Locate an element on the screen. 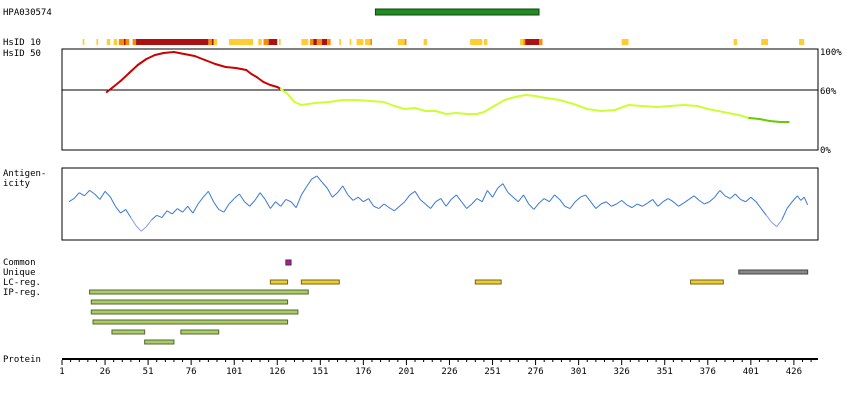  x-tick-label-251: 251 is located at coordinates (492, 372).